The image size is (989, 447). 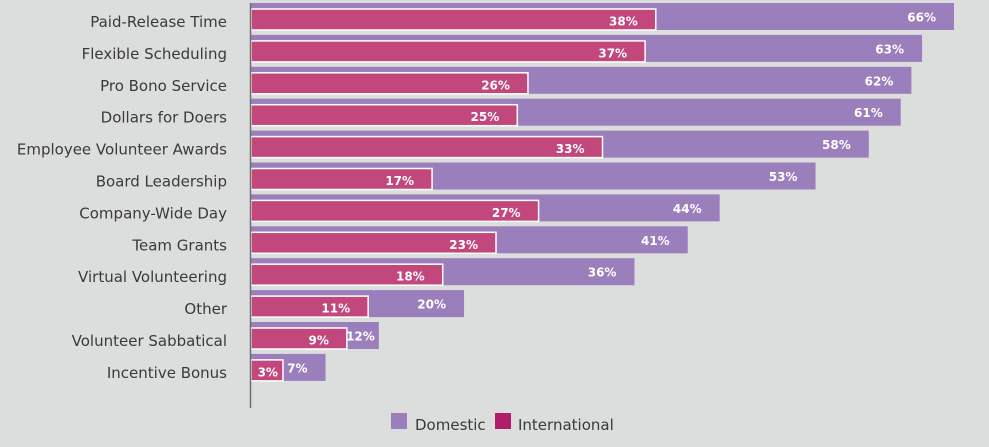 I want to click on category-label: Volunteer Sabbatical, so click(x=149, y=341).